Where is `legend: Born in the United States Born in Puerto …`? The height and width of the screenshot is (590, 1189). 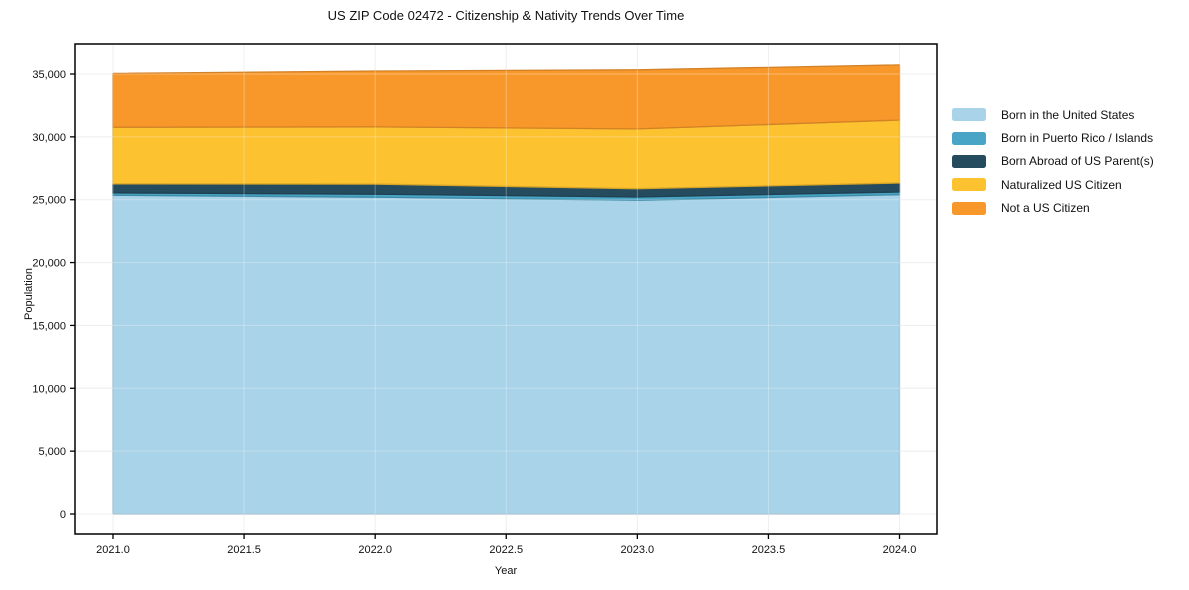
legend: Born in the United States Born in Puerto … is located at coordinates (1053, 161).